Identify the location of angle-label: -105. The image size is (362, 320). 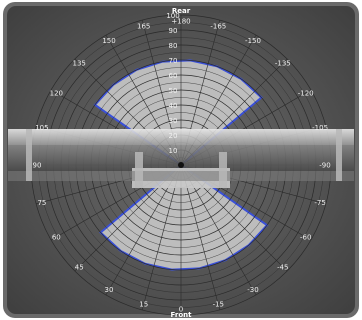
(320, 128).